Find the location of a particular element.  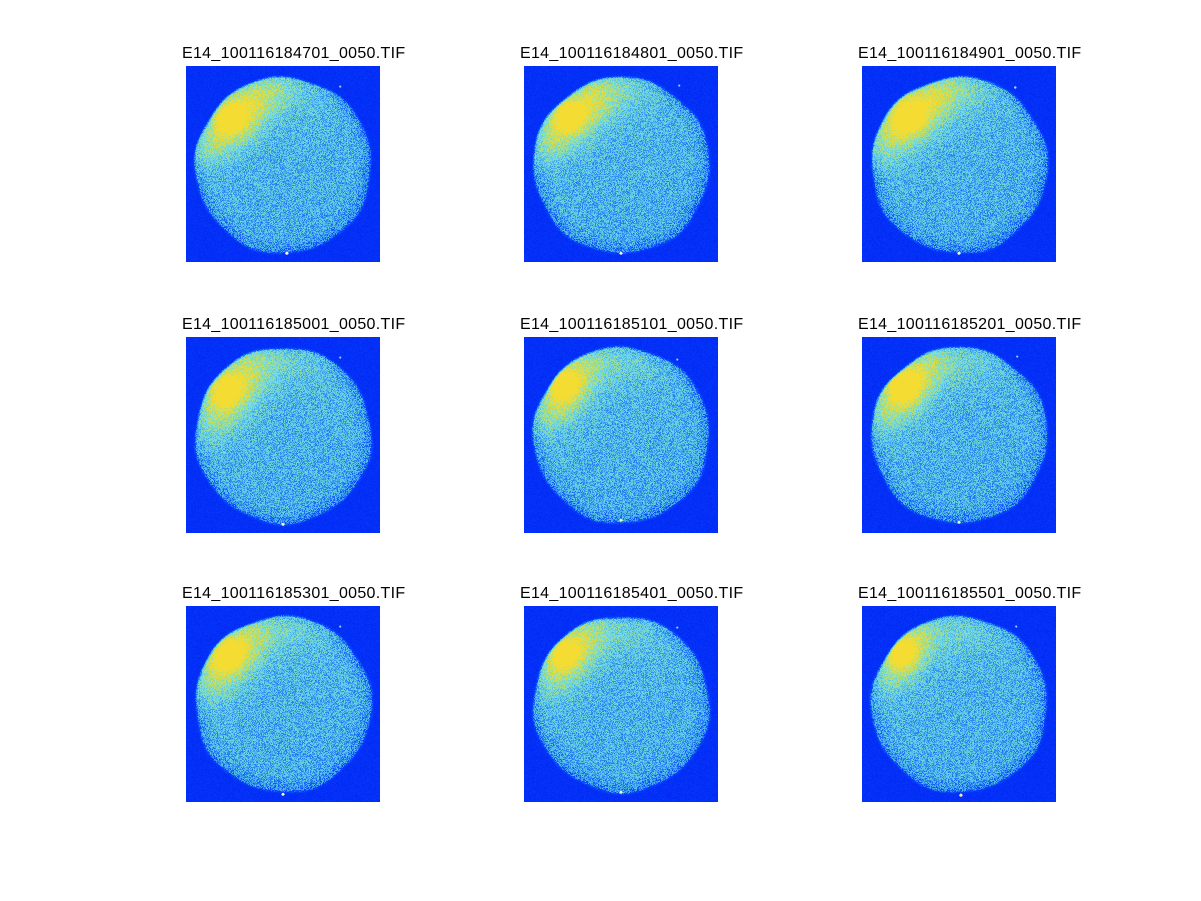

subplot-title: E14_100116185401_0050.TIF is located at coordinates (632, 593).